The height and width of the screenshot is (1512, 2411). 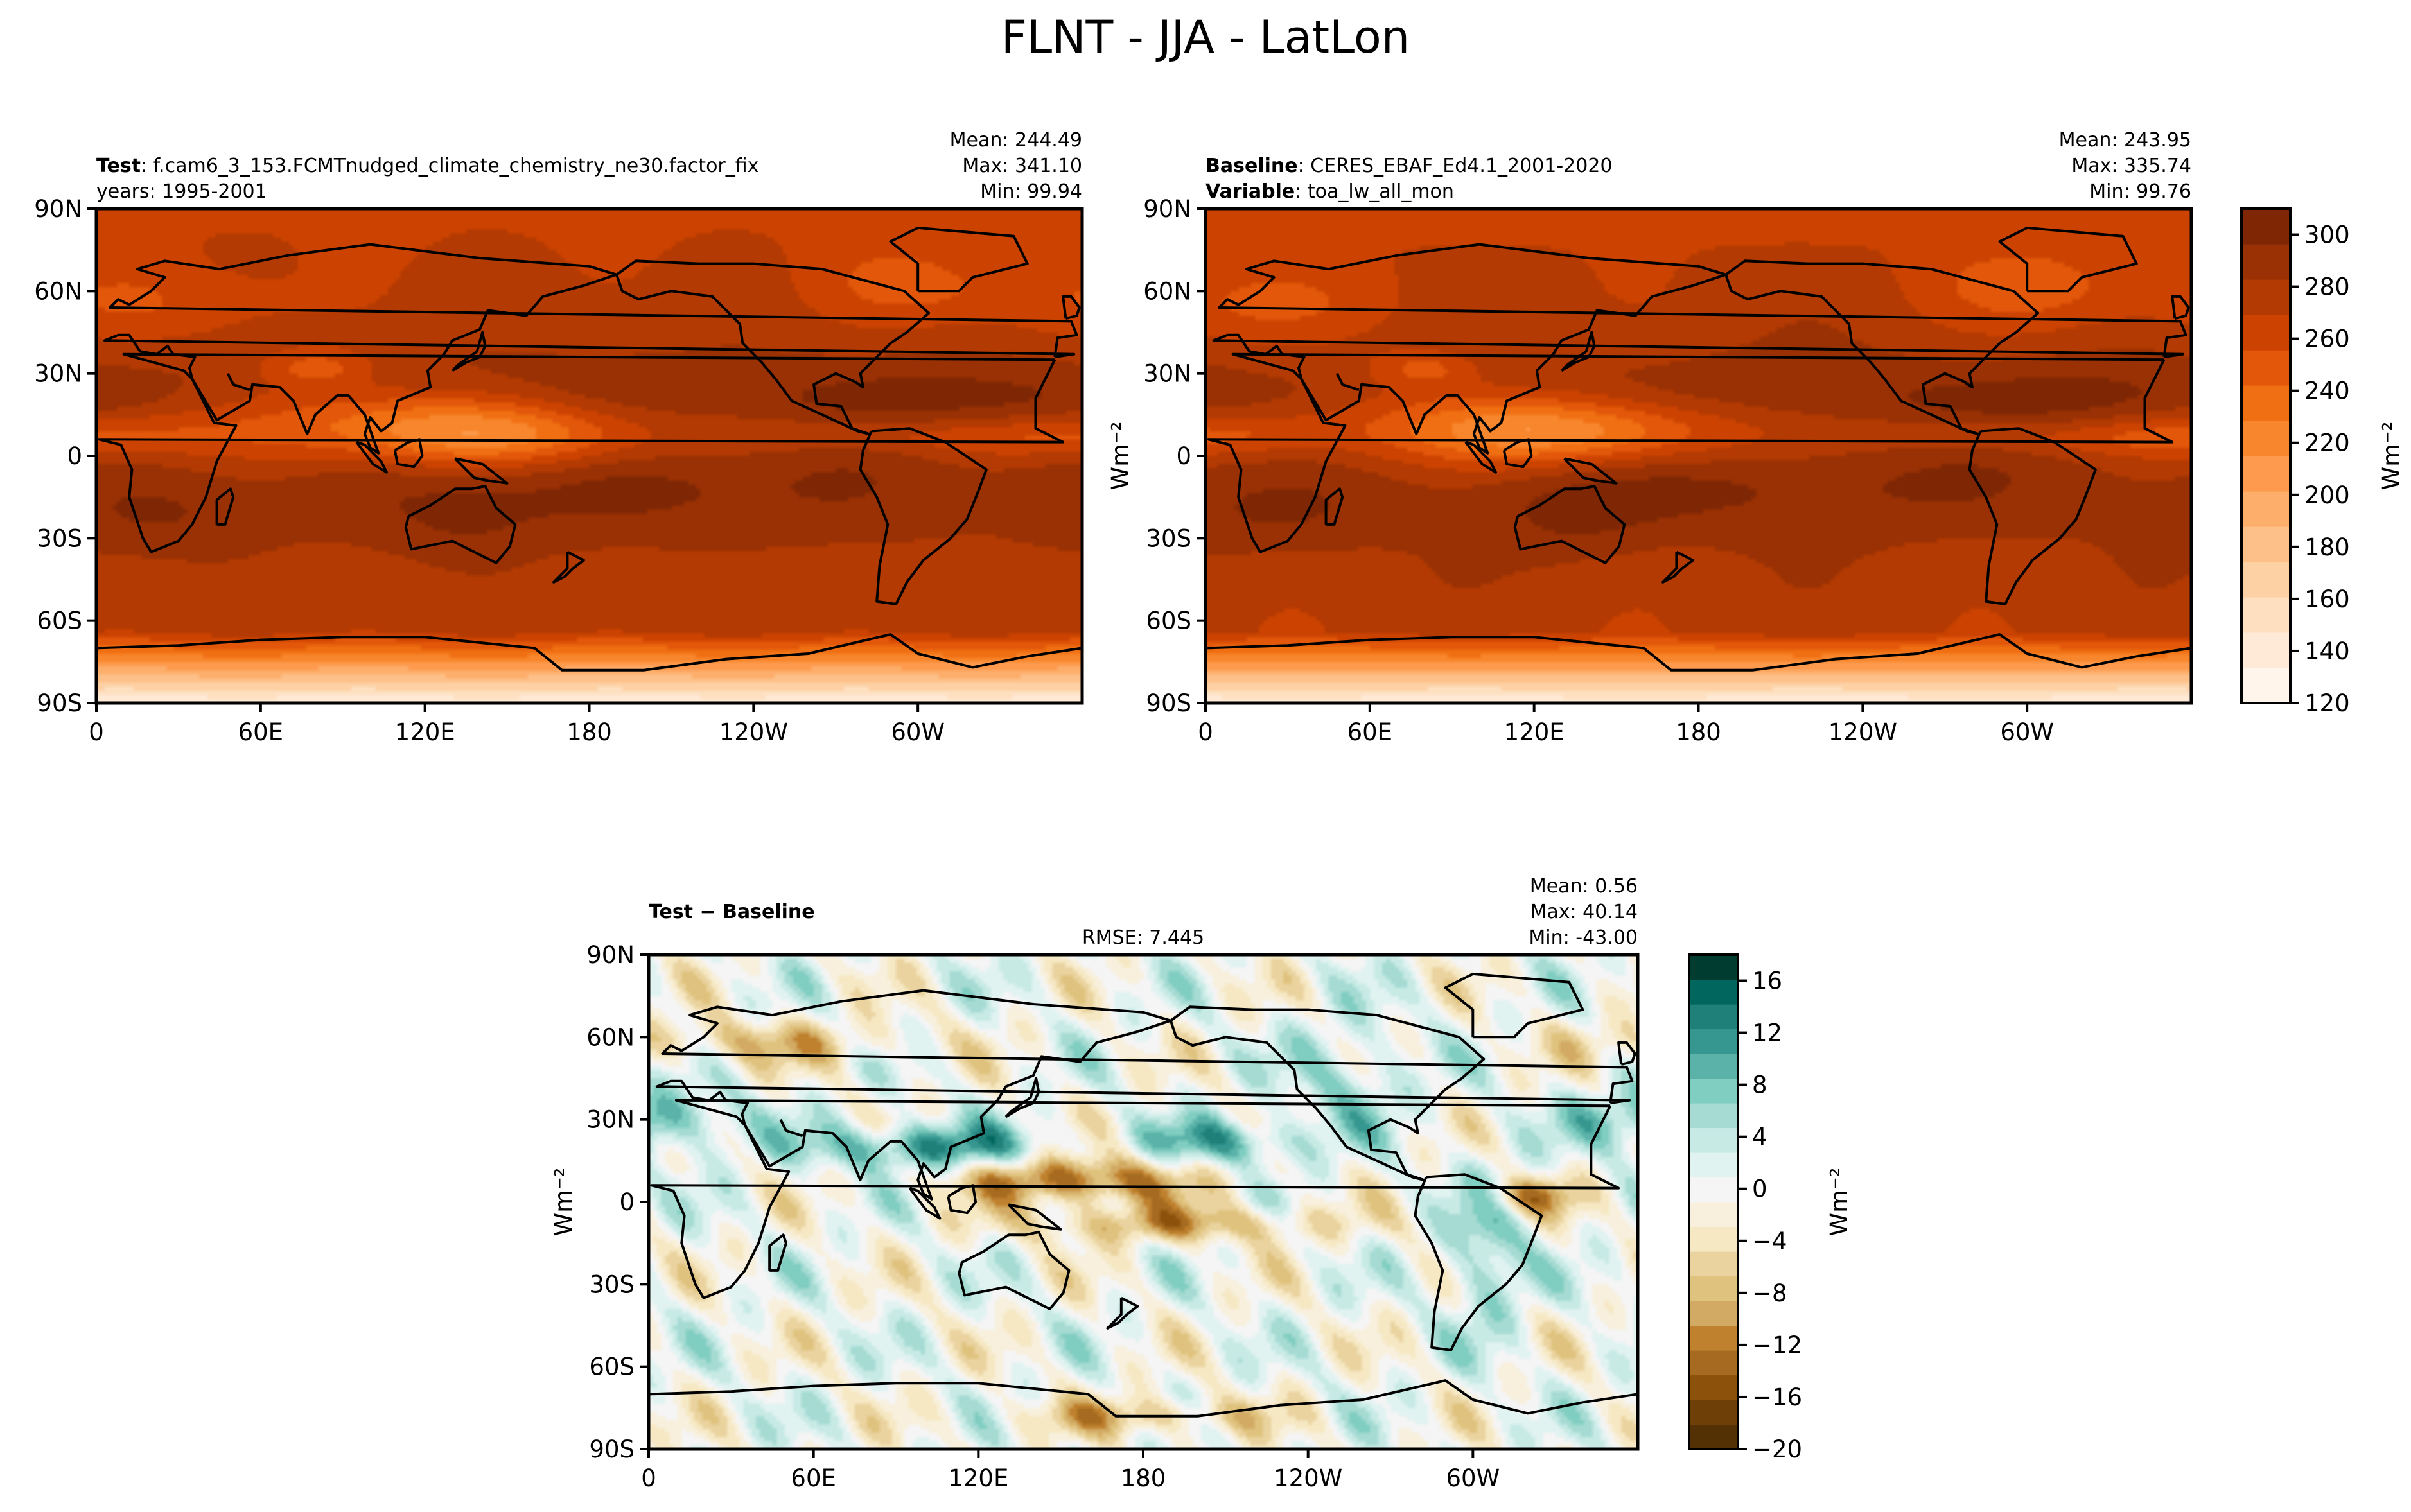 What do you see at coordinates (612, 1449) in the screenshot?
I see `diff-ytick-label: 90S` at bounding box center [612, 1449].